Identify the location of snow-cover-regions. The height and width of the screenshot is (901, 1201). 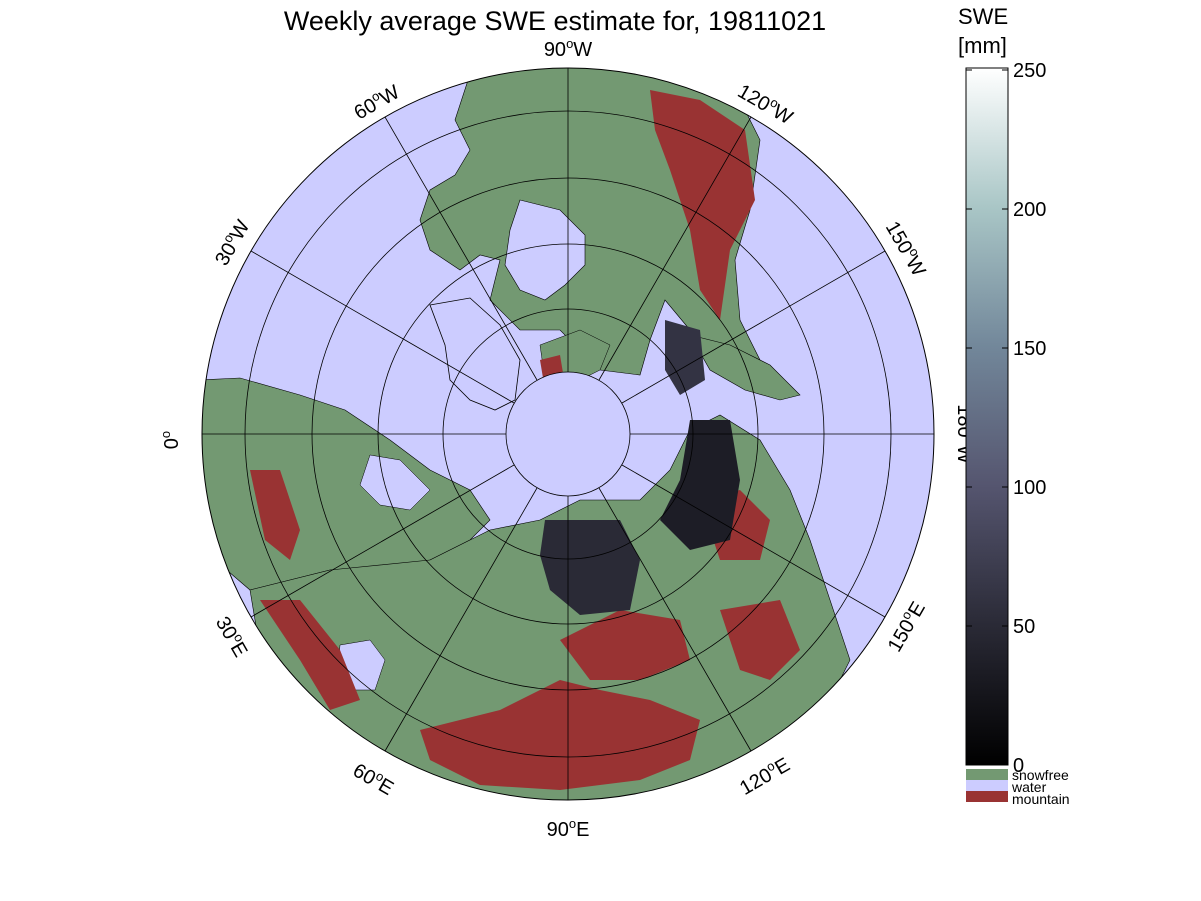
(640, 467).